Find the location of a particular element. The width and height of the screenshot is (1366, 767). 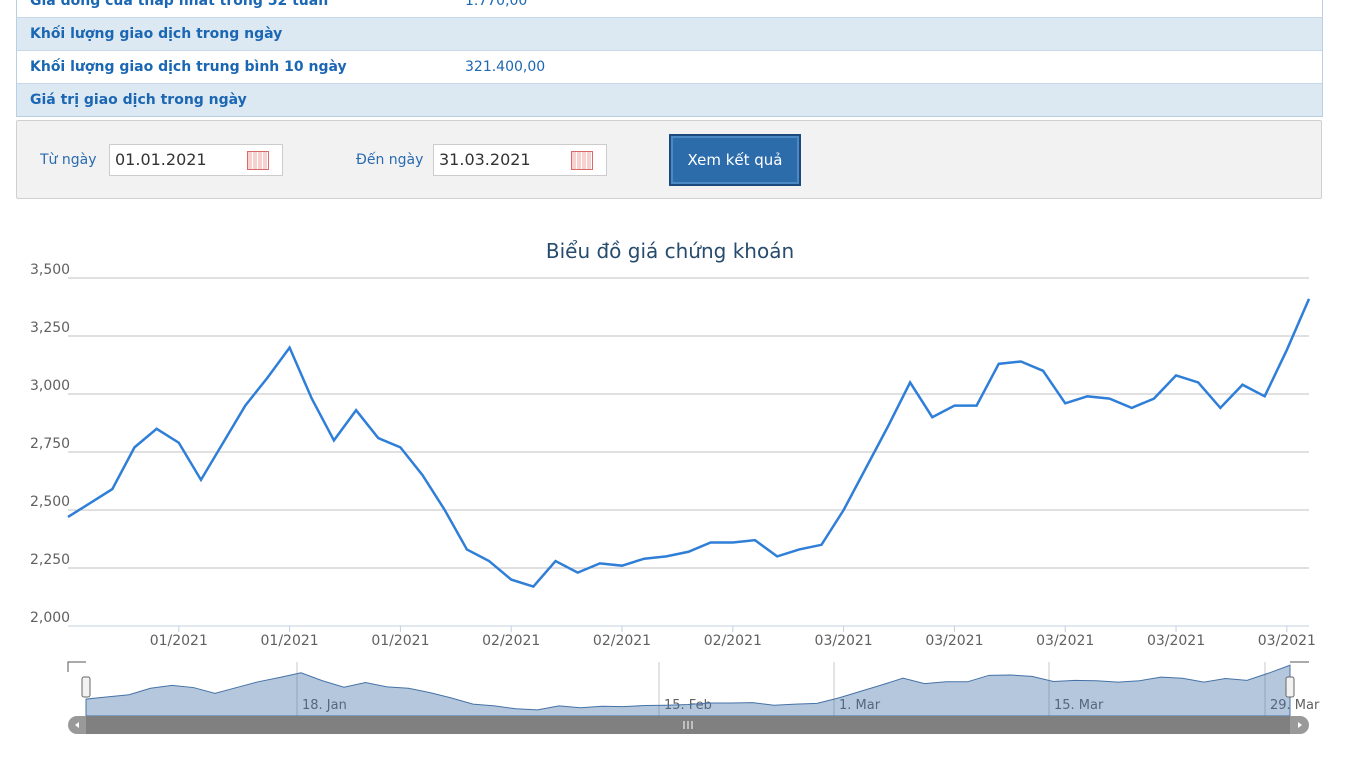

cell-value: 321.400,00 is located at coordinates (505, 67).